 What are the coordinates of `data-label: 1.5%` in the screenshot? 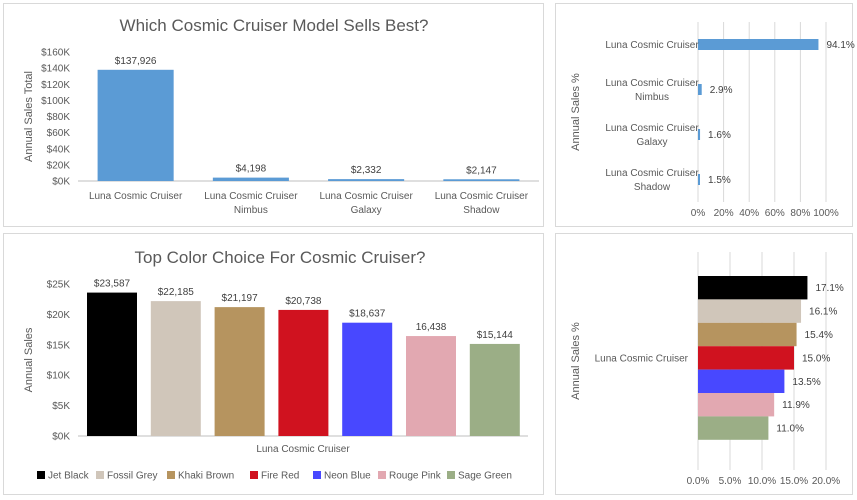 It's located at (719, 180).